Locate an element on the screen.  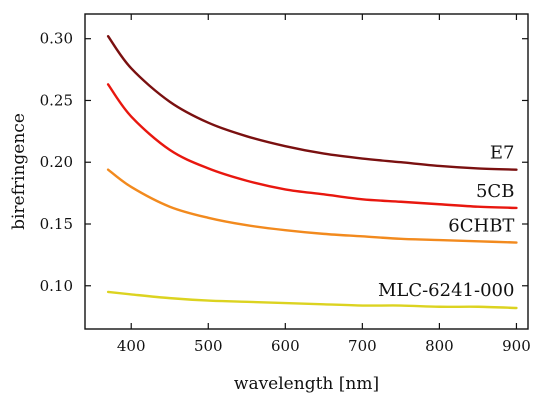
x-tick-label: 700 is located at coordinates (362, 346).